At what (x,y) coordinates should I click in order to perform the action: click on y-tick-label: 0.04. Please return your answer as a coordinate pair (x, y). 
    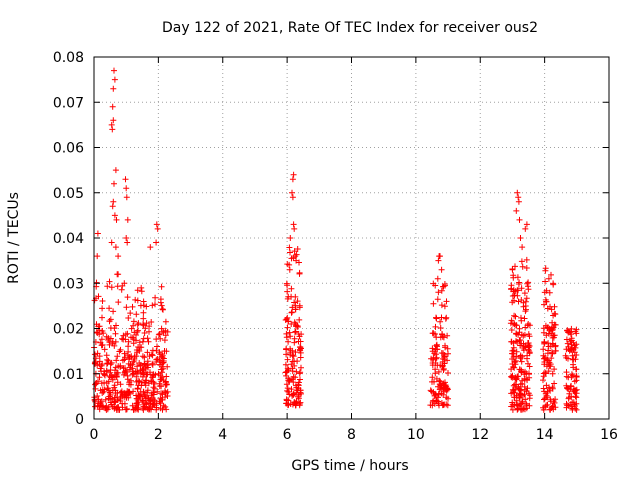
    Looking at the image, I should click on (68, 239).